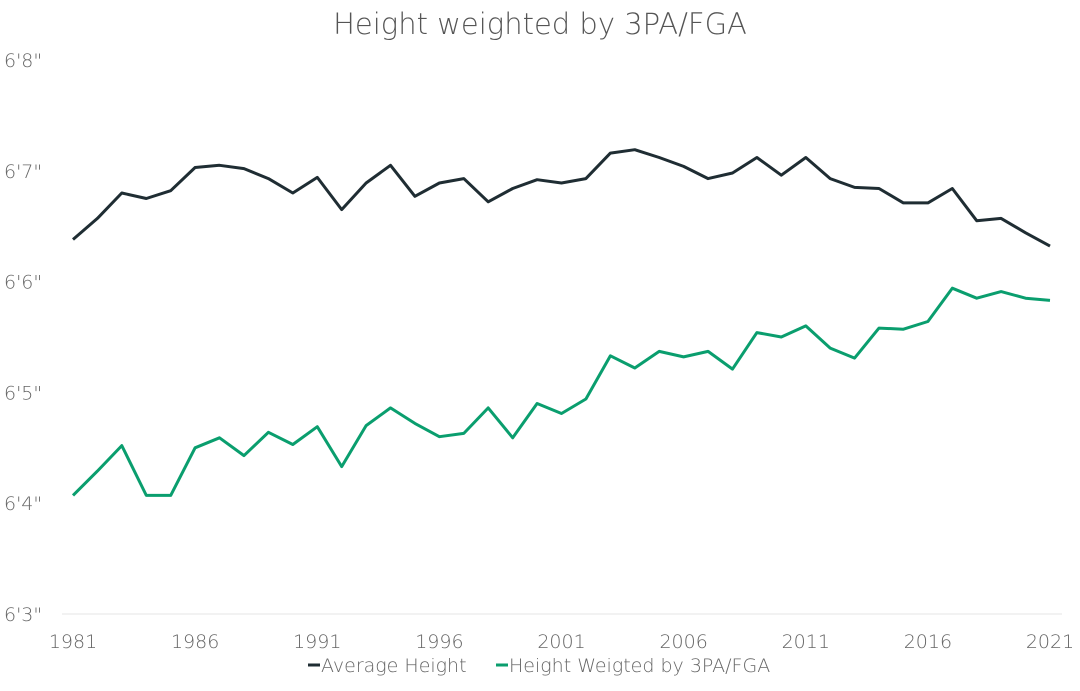 This screenshot has width=1080, height=691. Describe the element at coordinates (23, 61) in the screenshot. I see `y-tick-label: 6'8"` at that location.